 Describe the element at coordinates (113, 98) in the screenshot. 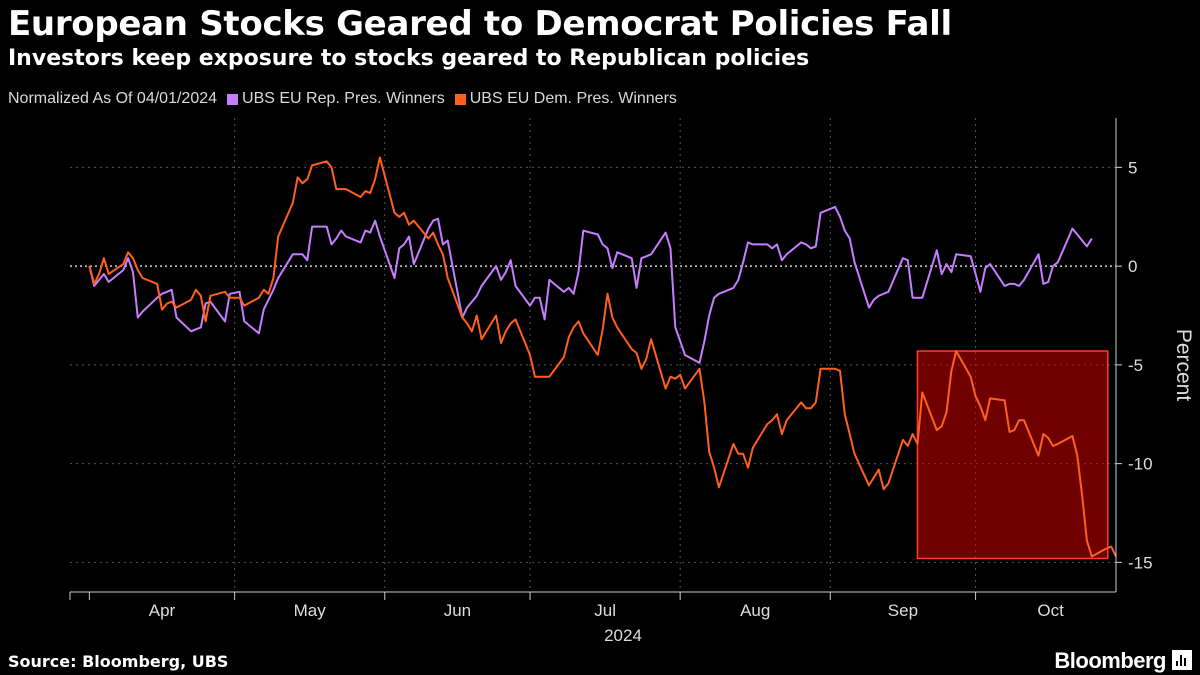

I see `legend-note: Normalized As Of 04/01/2024` at that location.